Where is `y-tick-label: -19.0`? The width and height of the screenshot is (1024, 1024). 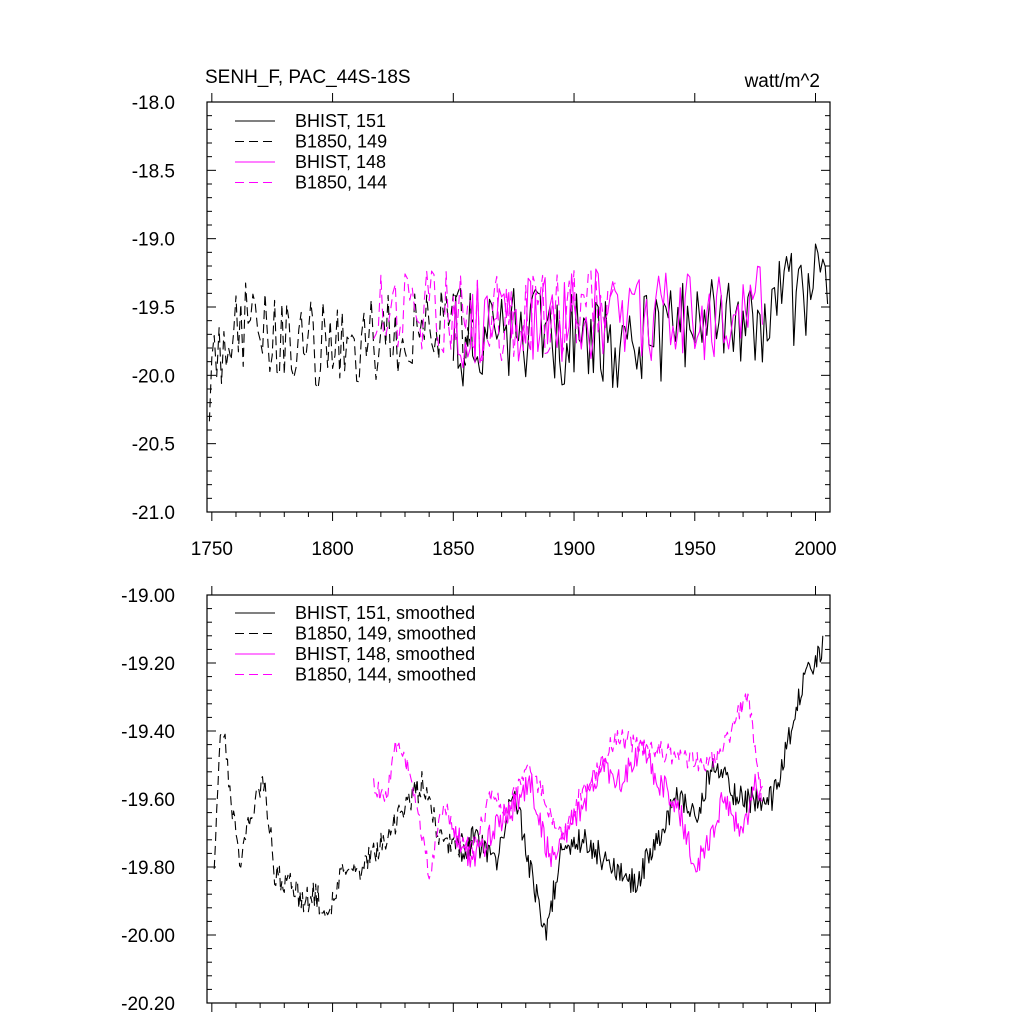 y-tick-label: -19.0 is located at coordinates (153, 240).